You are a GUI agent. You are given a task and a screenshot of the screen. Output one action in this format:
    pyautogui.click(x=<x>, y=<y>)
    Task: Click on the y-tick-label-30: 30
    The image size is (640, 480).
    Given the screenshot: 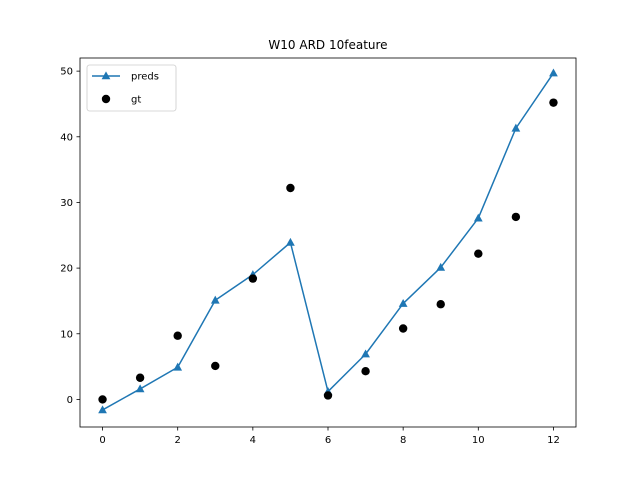 What is the action you would take?
    pyautogui.click(x=66, y=203)
    